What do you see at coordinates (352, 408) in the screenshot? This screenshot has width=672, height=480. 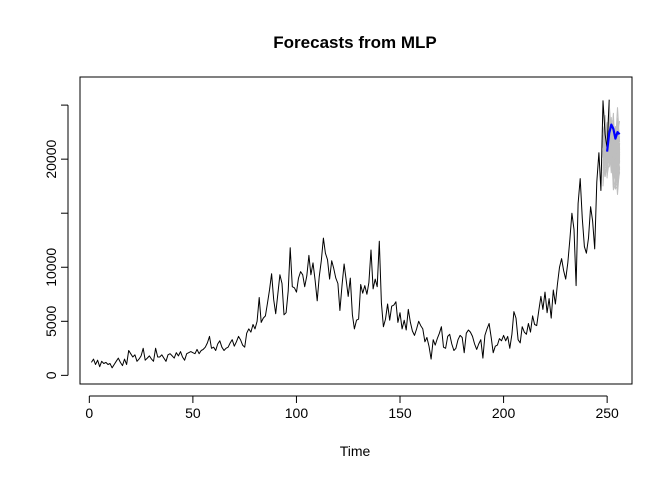 I see `x-axis: 0 50 100 150 200 250` at bounding box center [352, 408].